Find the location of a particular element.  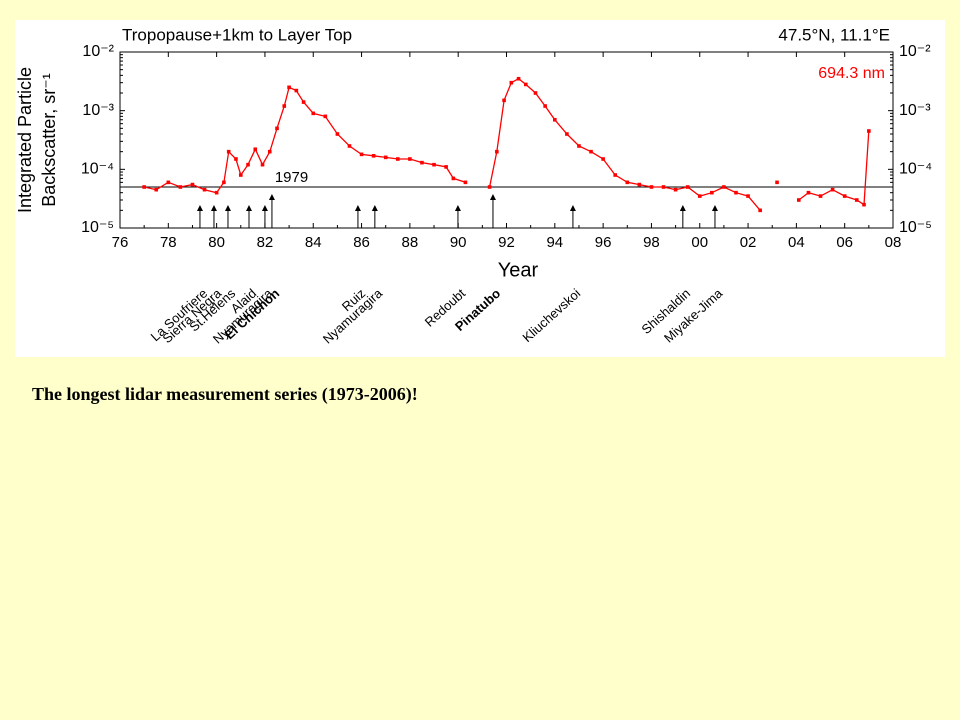

x-tick-label: 00 is located at coordinates (699, 242).